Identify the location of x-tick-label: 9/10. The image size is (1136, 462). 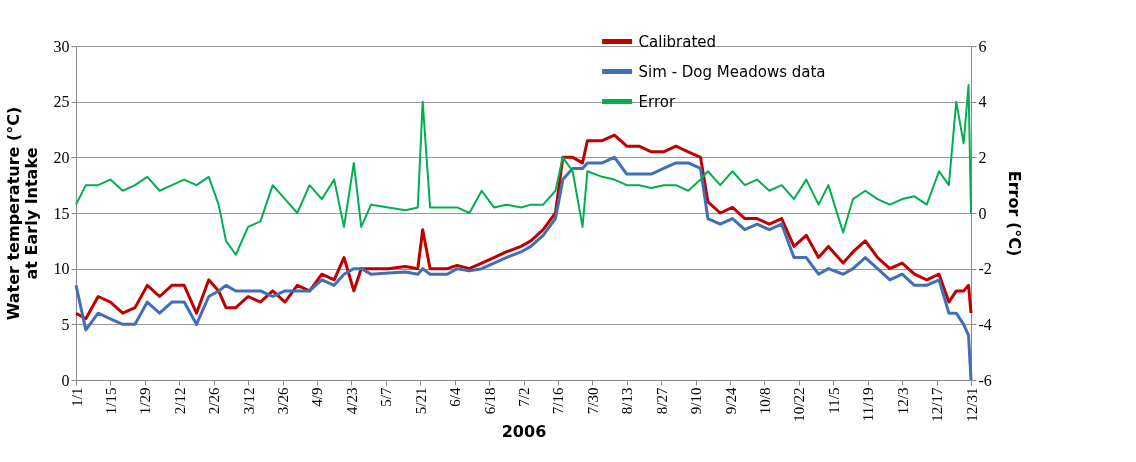
(696, 401).